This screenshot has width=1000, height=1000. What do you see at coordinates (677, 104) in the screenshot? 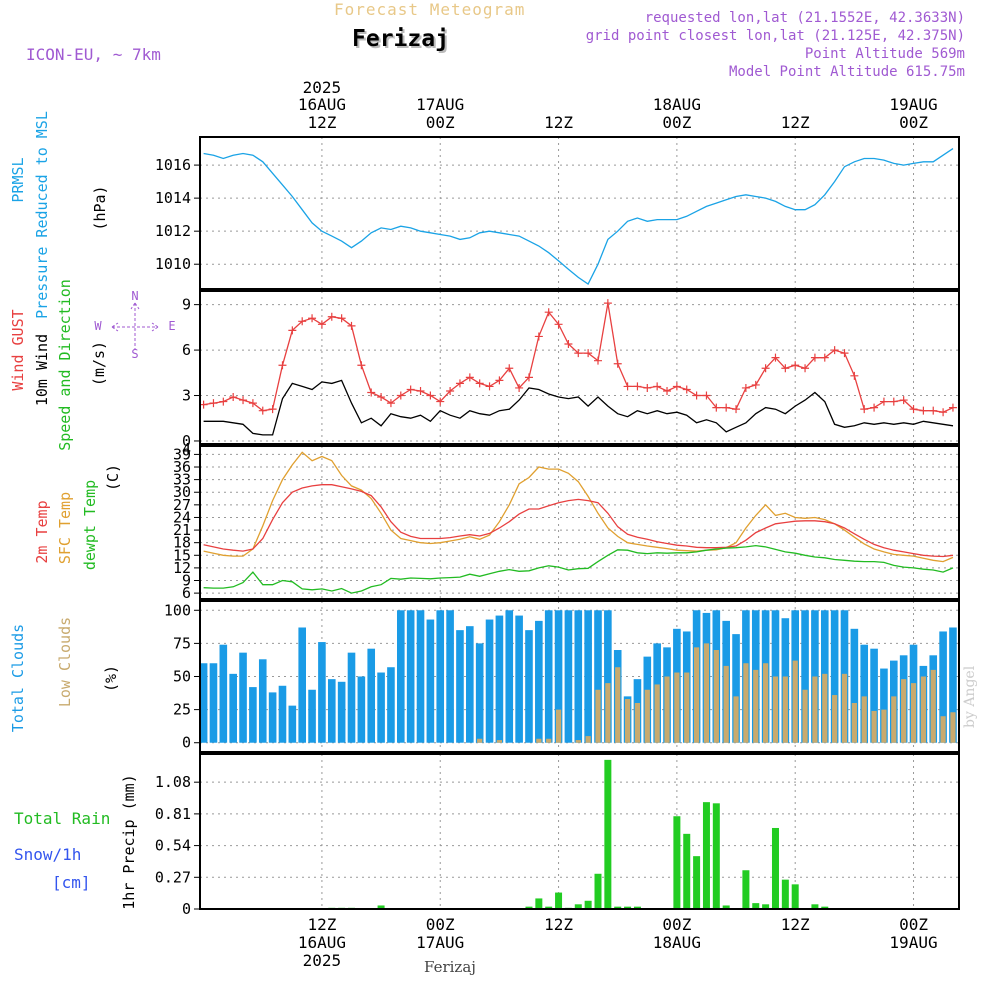
I see `top-date-label: 18AUG` at bounding box center [677, 104].